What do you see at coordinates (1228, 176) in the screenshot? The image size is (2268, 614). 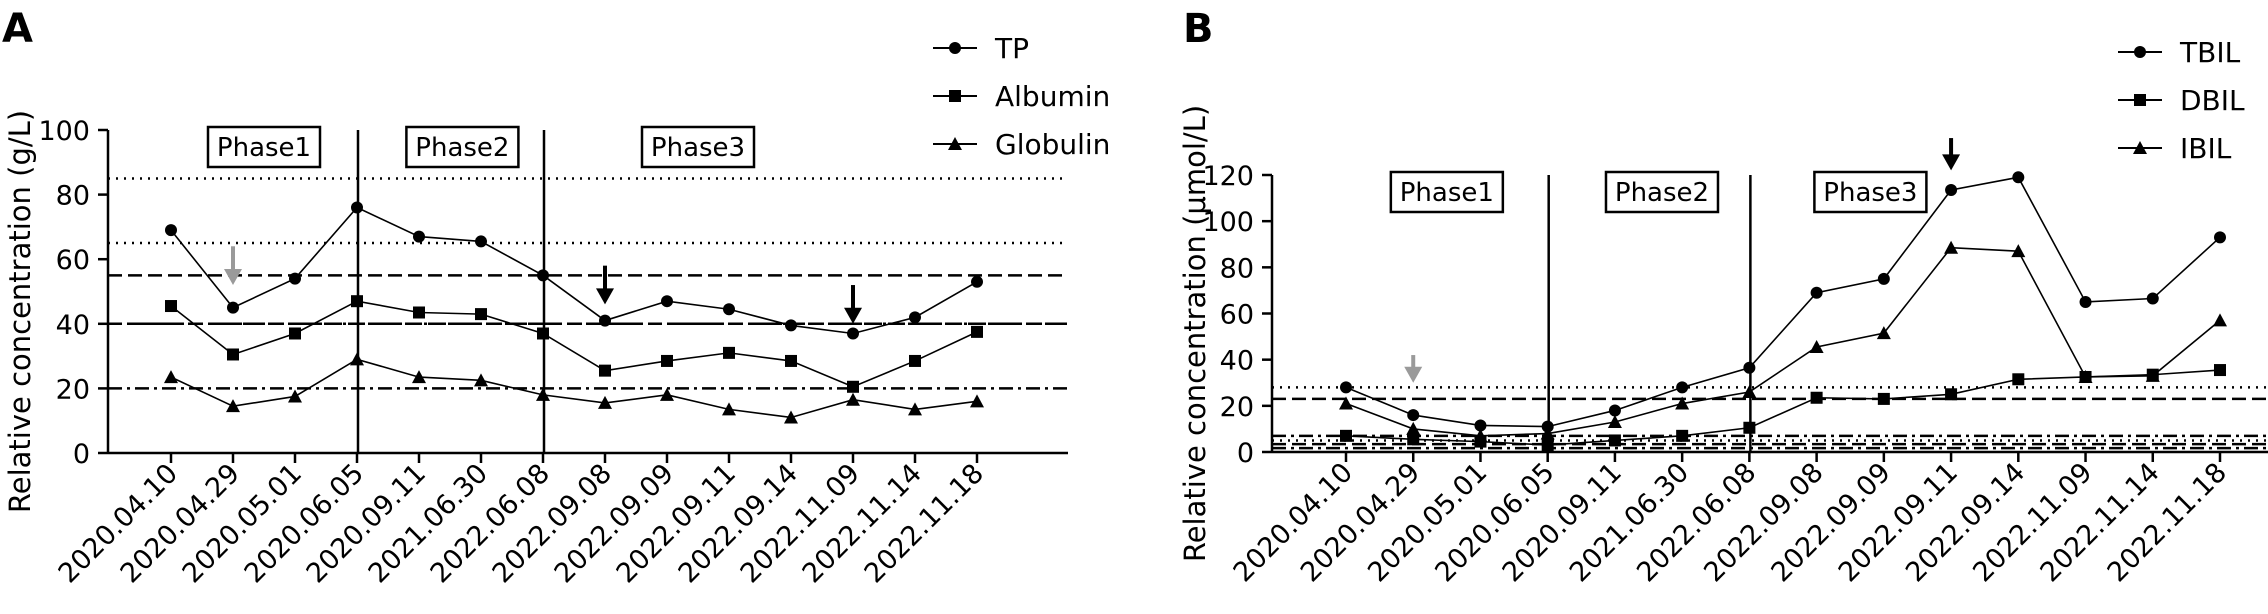 I see `y-tick-label: 120` at bounding box center [1228, 176].